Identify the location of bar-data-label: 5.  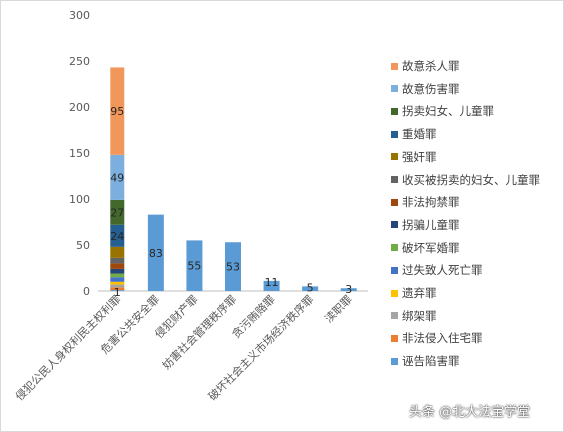
(310, 287).